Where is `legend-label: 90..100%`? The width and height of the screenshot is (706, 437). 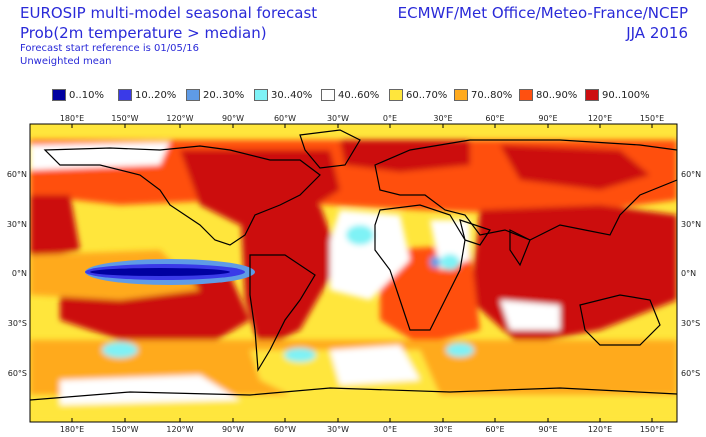
legend-label: 90..100% is located at coordinates (626, 95).